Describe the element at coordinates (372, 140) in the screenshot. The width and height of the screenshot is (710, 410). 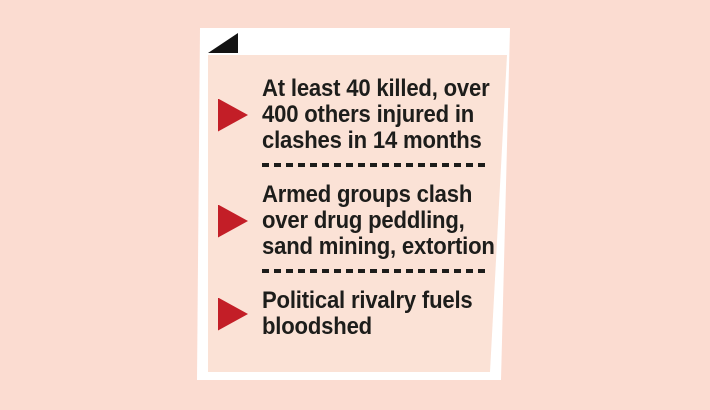
I see `text-line: clashes in 14 months` at that location.